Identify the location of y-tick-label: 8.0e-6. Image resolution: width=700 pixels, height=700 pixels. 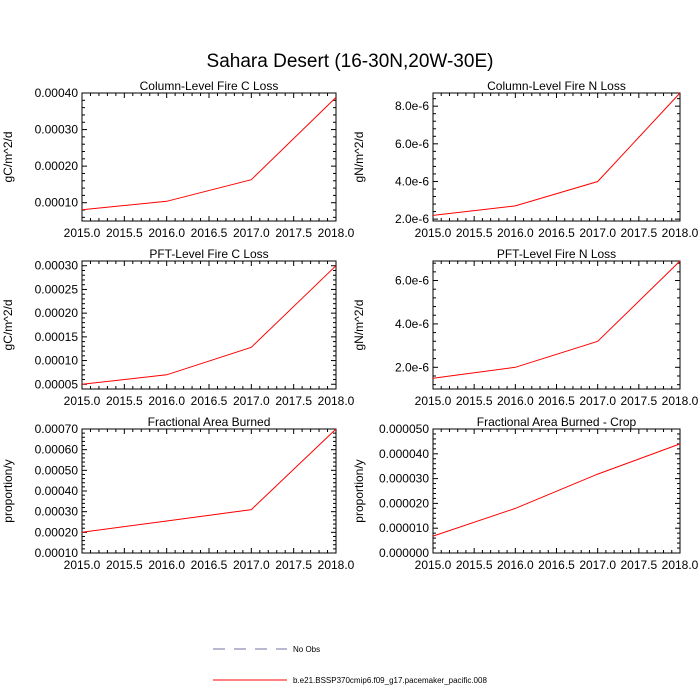
(412, 106).